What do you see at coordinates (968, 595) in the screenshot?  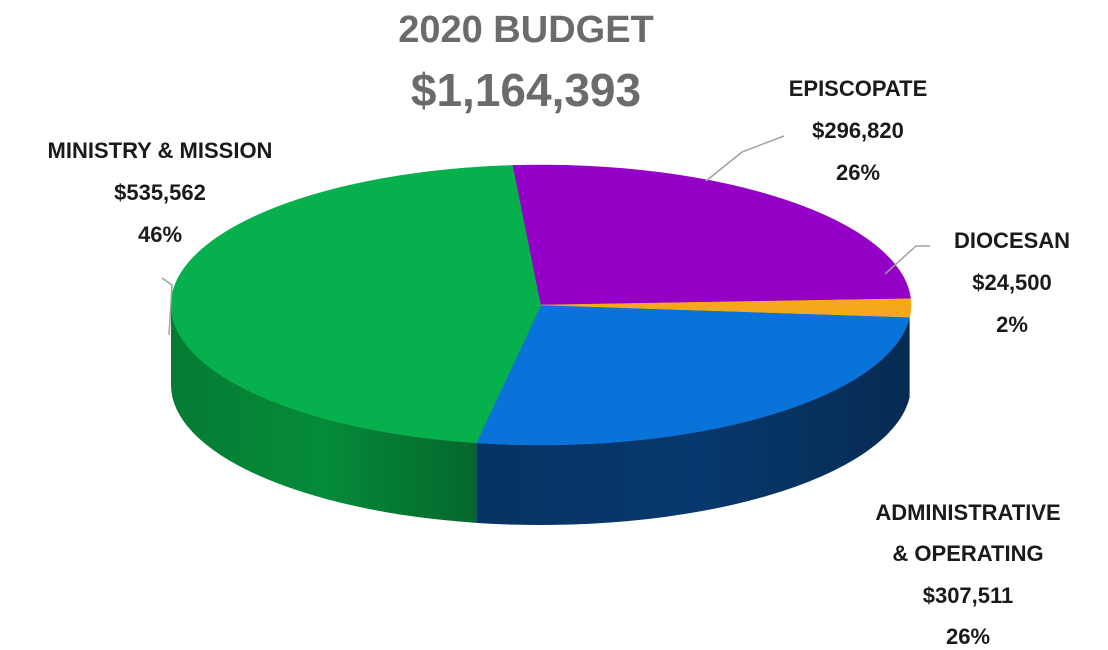 I see `data-label-admin-amount: $307,511` at bounding box center [968, 595].